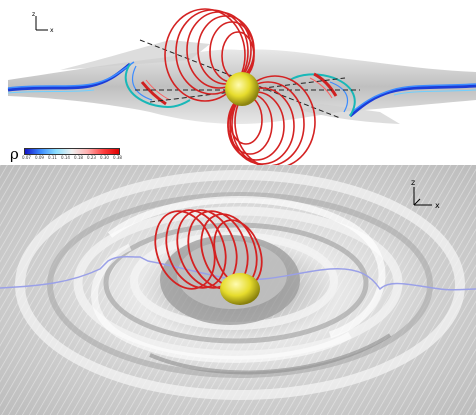 Image resolution: width=476 pixels, height=415 pixels. I want to click on colorbar-tick: 0.07, so click(26, 157).